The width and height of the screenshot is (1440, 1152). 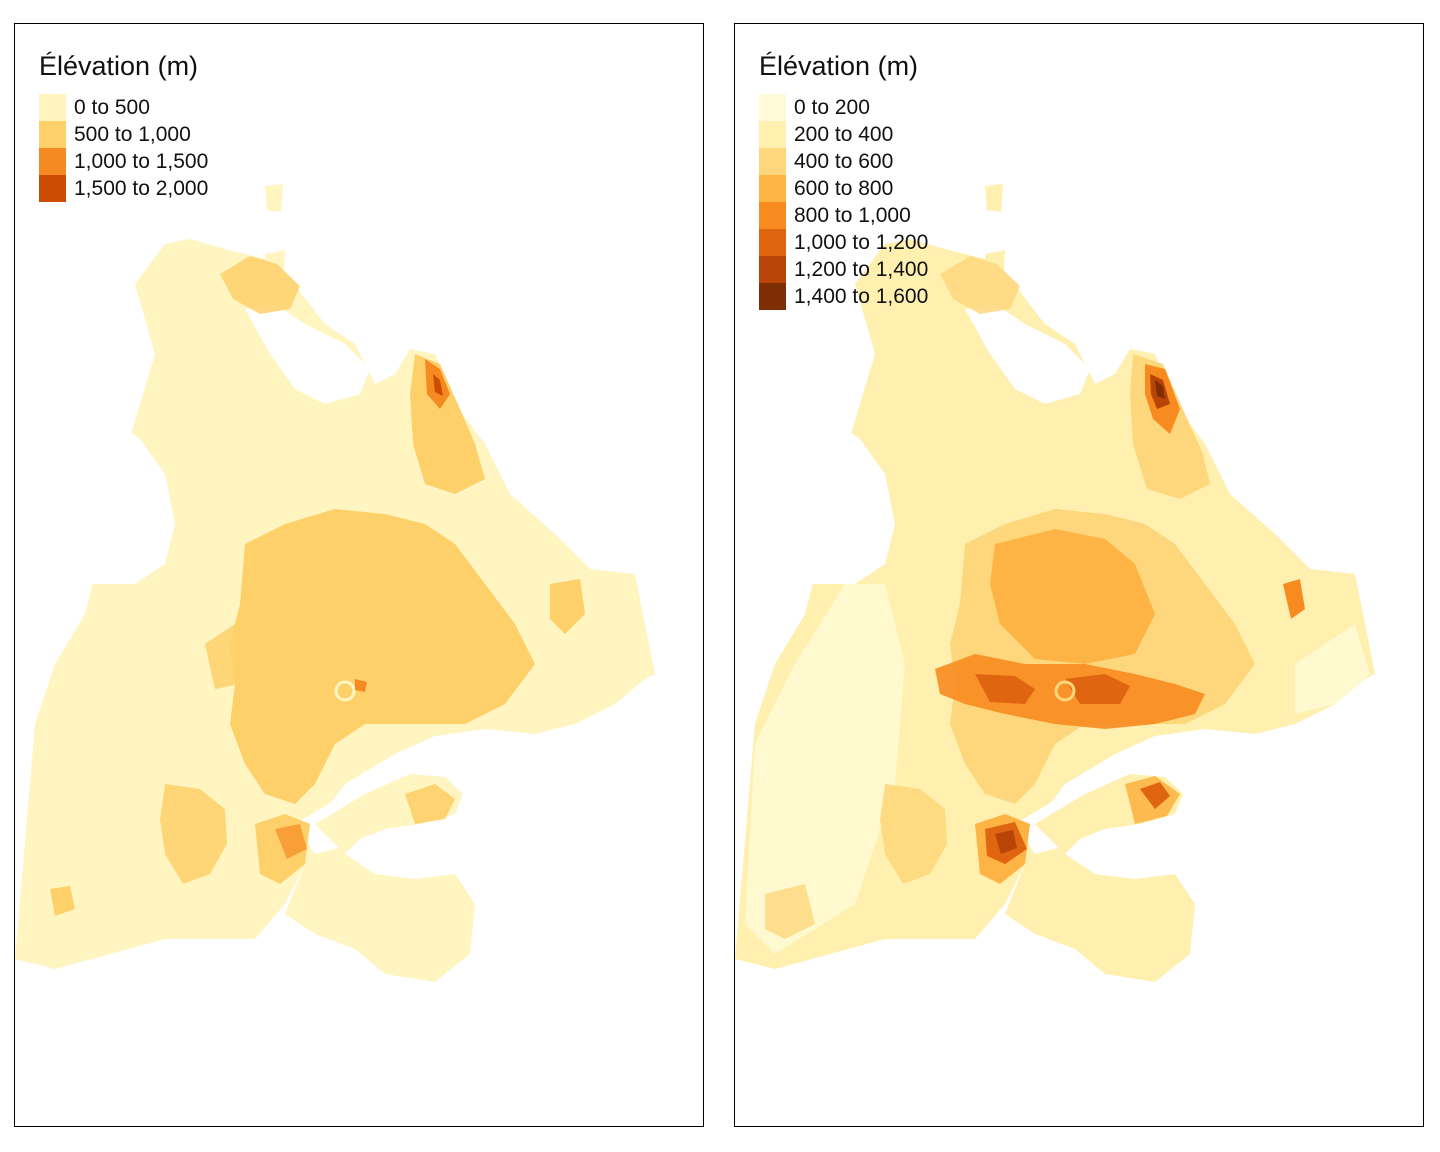 I want to click on legend-label: 400 to 600, so click(x=844, y=161).